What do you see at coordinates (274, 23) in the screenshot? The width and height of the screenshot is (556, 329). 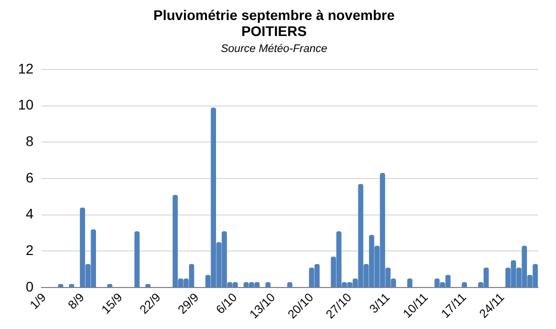 I see `chart-title: Pluviométrie septembre à novembre POITIERS` at bounding box center [274, 23].